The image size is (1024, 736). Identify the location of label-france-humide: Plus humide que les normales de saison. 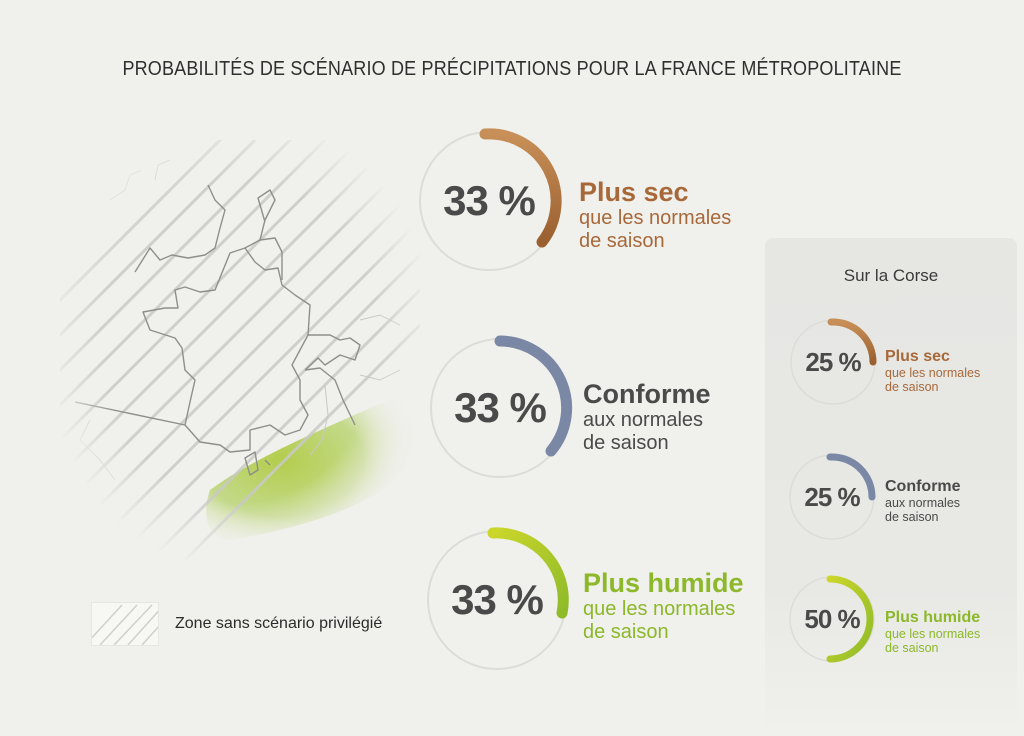
(663, 605).